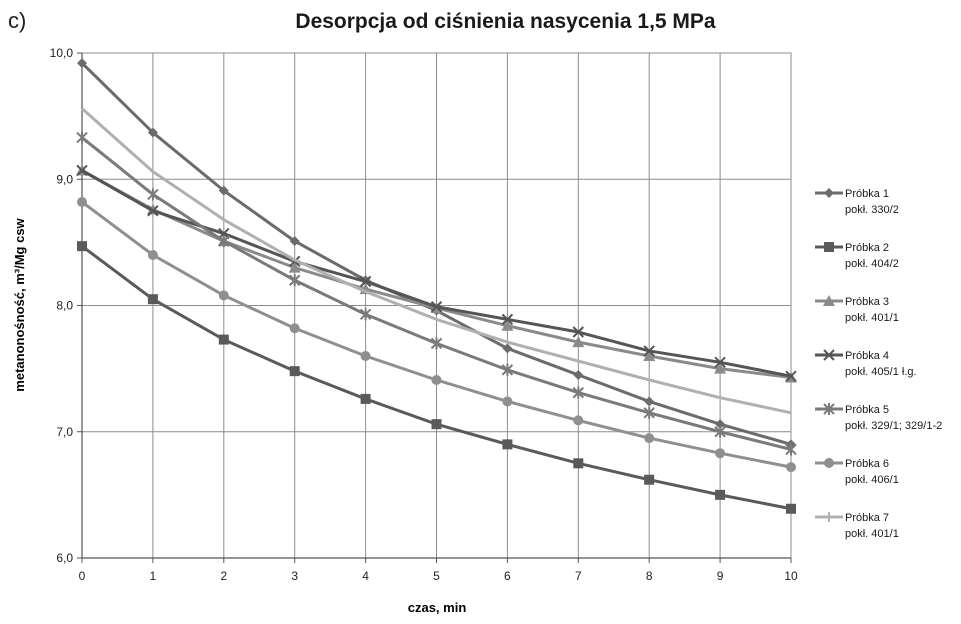  What do you see at coordinates (153, 576) in the screenshot?
I see `x-tick-label: 1` at bounding box center [153, 576].